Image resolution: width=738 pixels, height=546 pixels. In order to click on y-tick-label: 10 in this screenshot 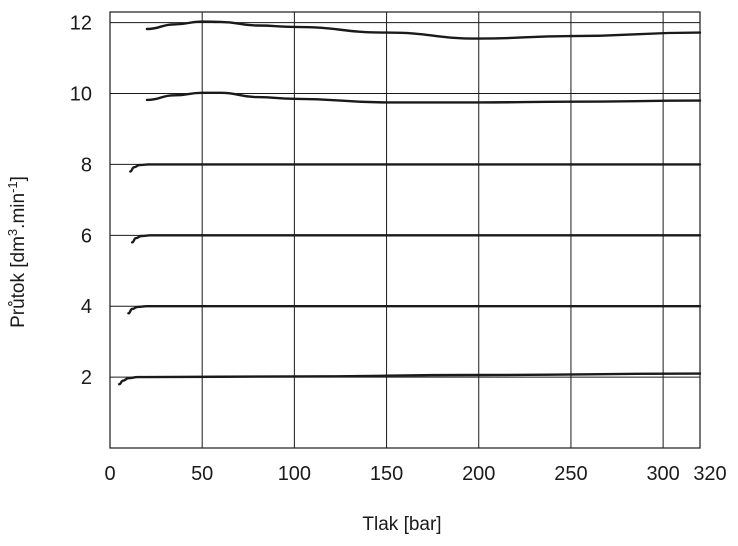, I will do `click(81, 95)`.